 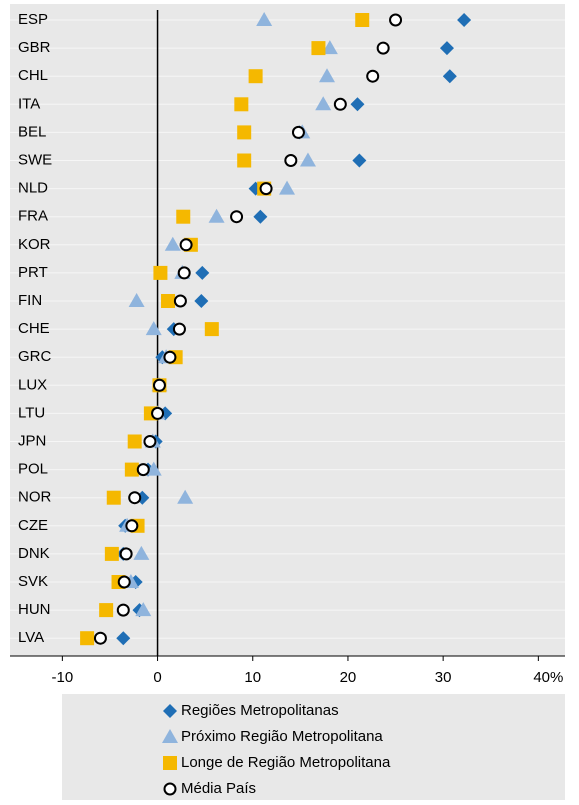 What do you see at coordinates (218, 788) in the screenshot?
I see `legend-label: Média País` at bounding box center [218, 788].